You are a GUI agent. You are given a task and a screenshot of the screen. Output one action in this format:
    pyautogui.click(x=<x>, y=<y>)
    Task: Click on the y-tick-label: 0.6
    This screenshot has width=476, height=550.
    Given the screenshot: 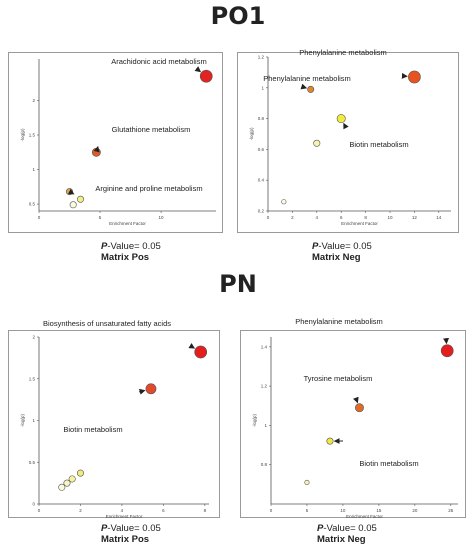 What is the action you would take?
    pyautogui.click(x=261, y=149)
    